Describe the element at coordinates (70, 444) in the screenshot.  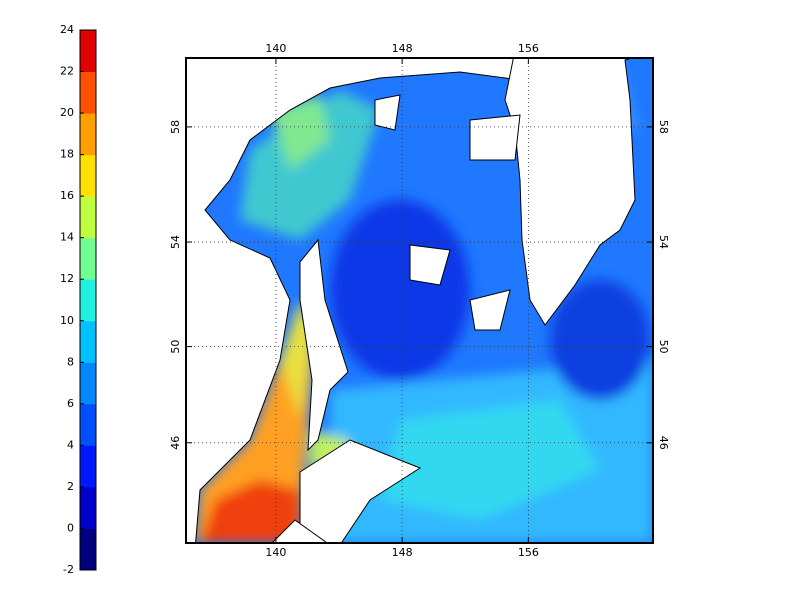
I see `colorbar-tick-label: 4` at that location.